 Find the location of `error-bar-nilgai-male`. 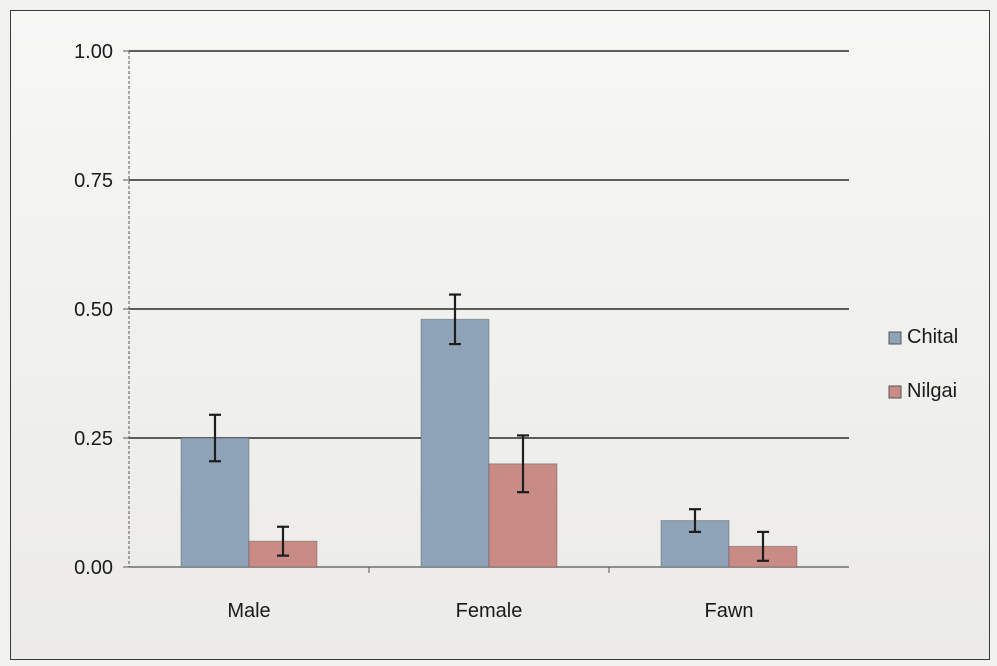

error-bar-nilgai-male is located at coordinates (283, 541).